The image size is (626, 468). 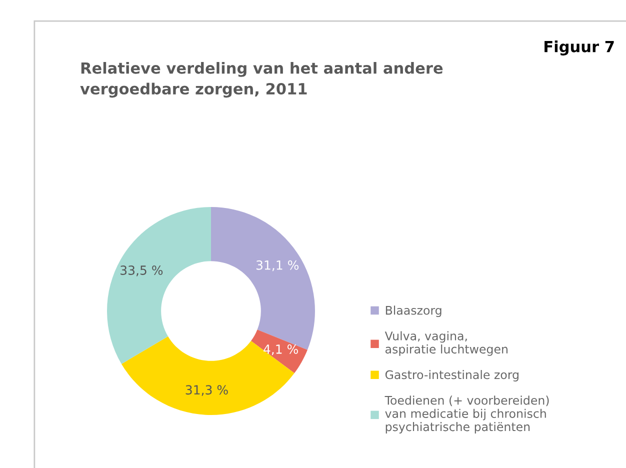 I want to click on chart-title: Relatieve verdeling van het aantal andere vergoedbare zorgen, 2011, so click(x=261, y=80).